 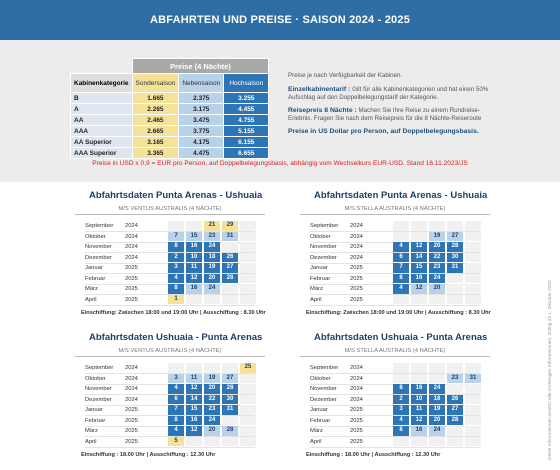 I want to click on month-row: Dezember 2024 6 14 22 30, so click(x=395, y=258).